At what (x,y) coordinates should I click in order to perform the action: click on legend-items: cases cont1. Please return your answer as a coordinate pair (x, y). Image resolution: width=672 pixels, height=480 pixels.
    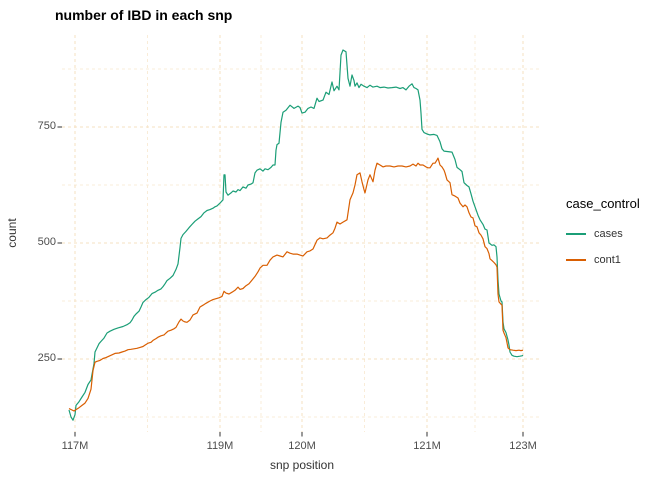
    Looking at the image, I should click on (618, 247).